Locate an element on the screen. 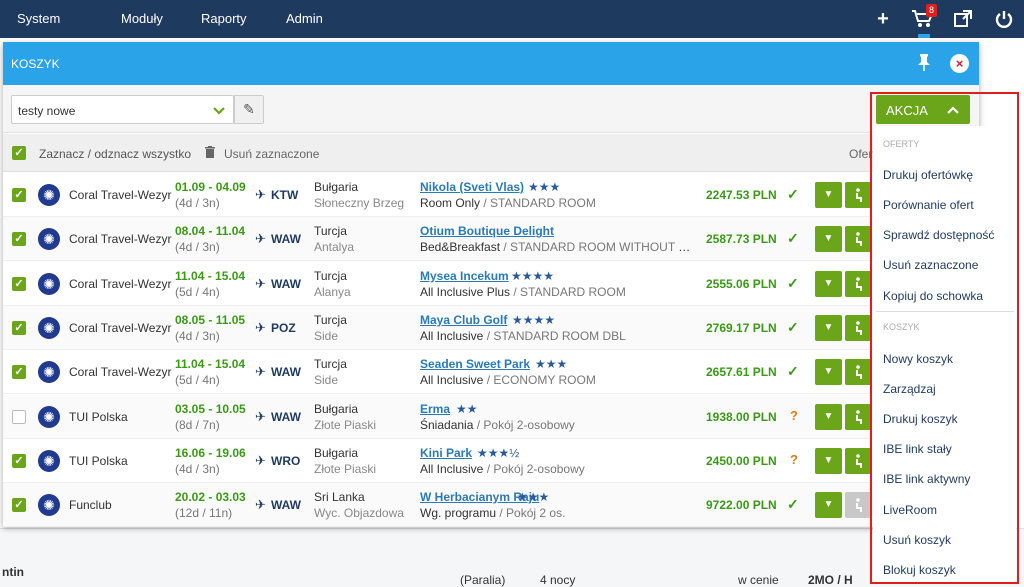  destination-country: Bułgaria is located at coordinates (336, 408).